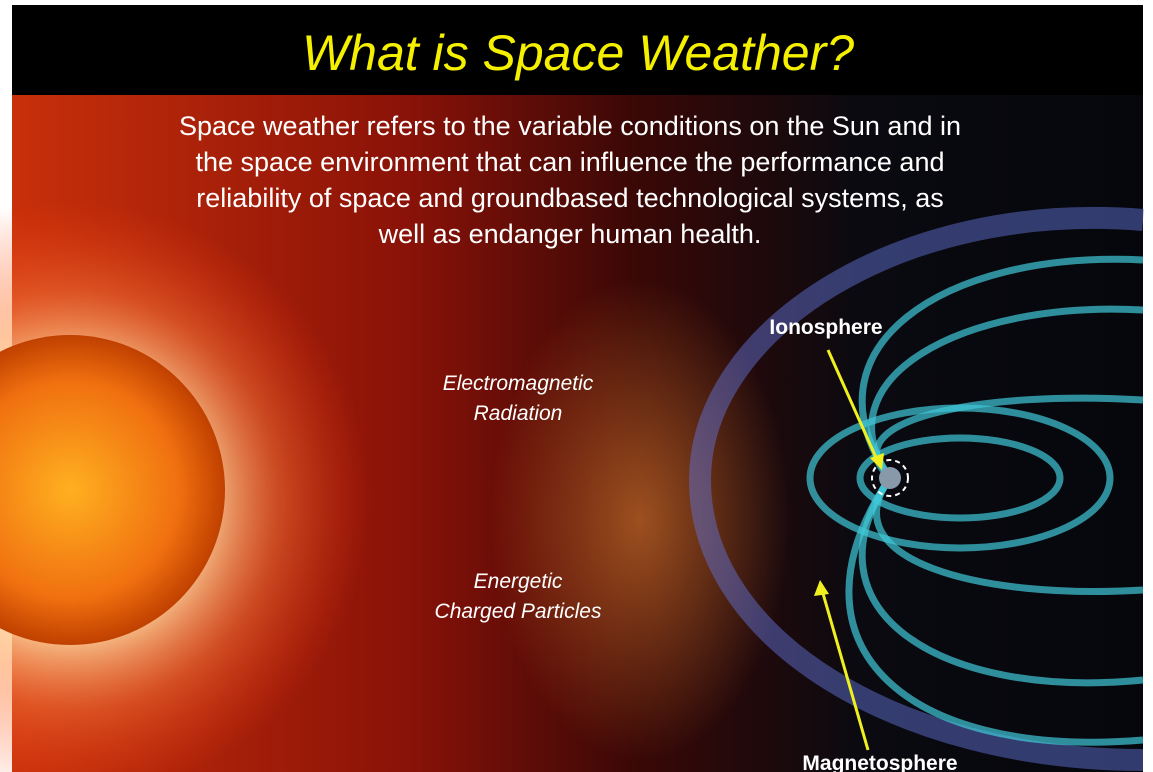 This screenshot has width=1153, height=772. What do you see at coordinates (518, 413) in the screenshot?
I see `radiation-label: Radiation` at bounding box center [518, 413].